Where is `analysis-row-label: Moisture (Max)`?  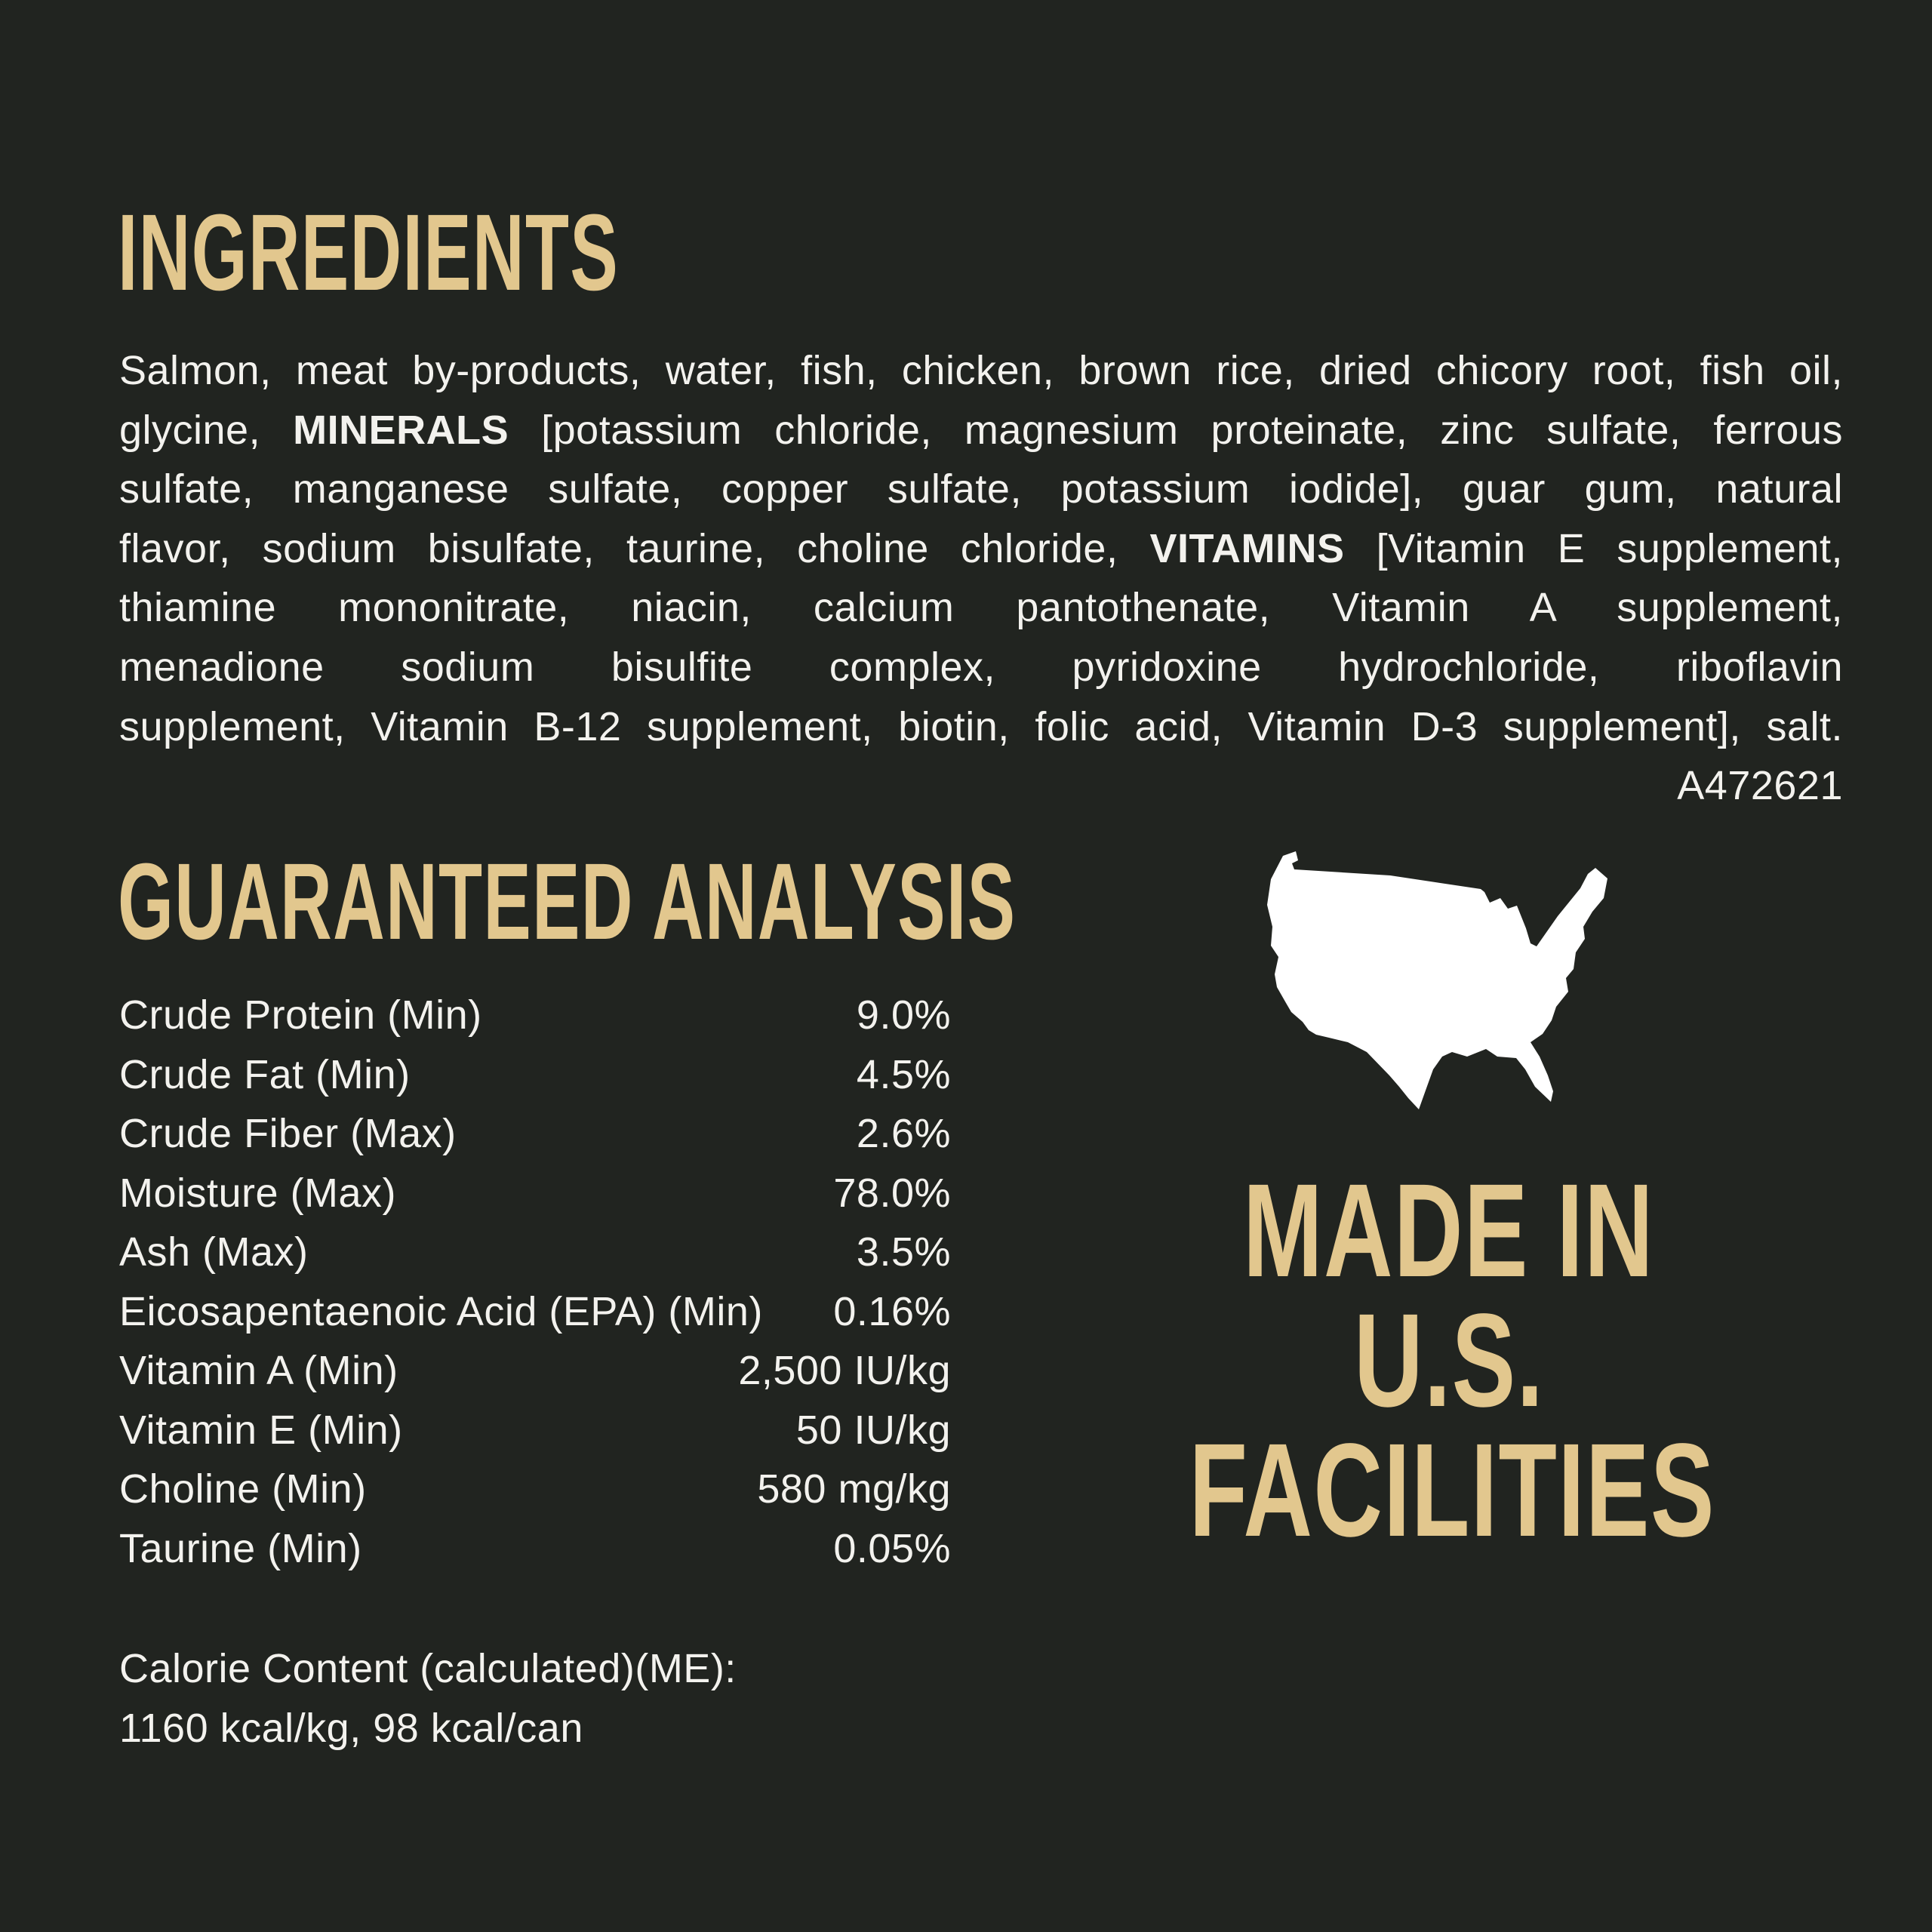 analysis-row-label: Moisture (Max) is located at coordinates (258, 1193).